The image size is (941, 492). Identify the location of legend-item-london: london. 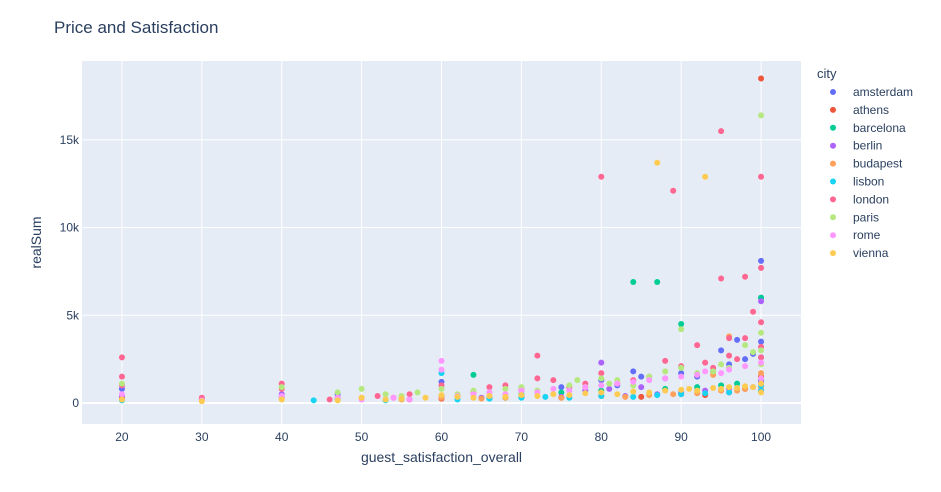
(859, 199).